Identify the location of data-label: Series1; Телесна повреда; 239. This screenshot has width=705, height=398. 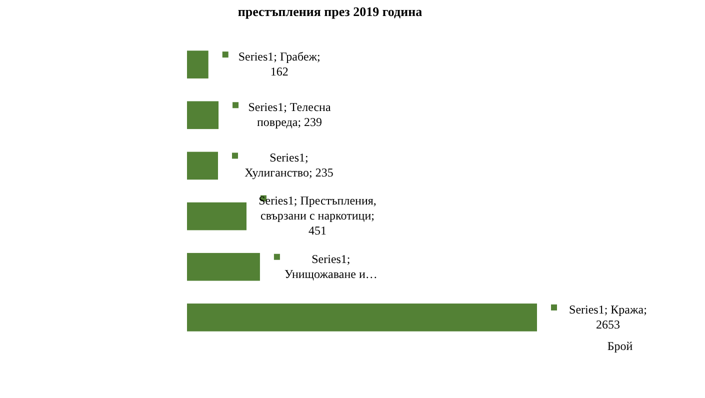
(290, 115).